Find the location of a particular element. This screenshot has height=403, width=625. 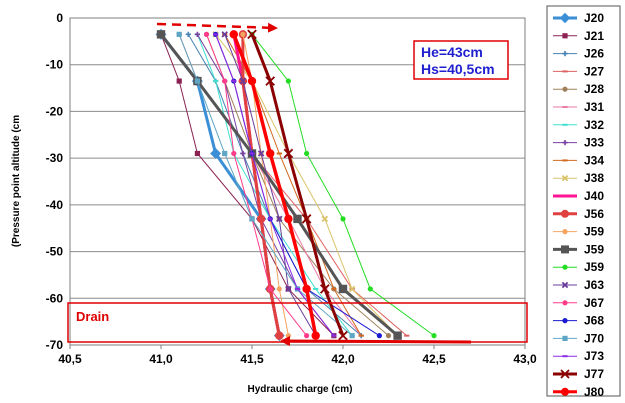

legend-entry-j20-0: J20 is located at coordinates (578, 18).